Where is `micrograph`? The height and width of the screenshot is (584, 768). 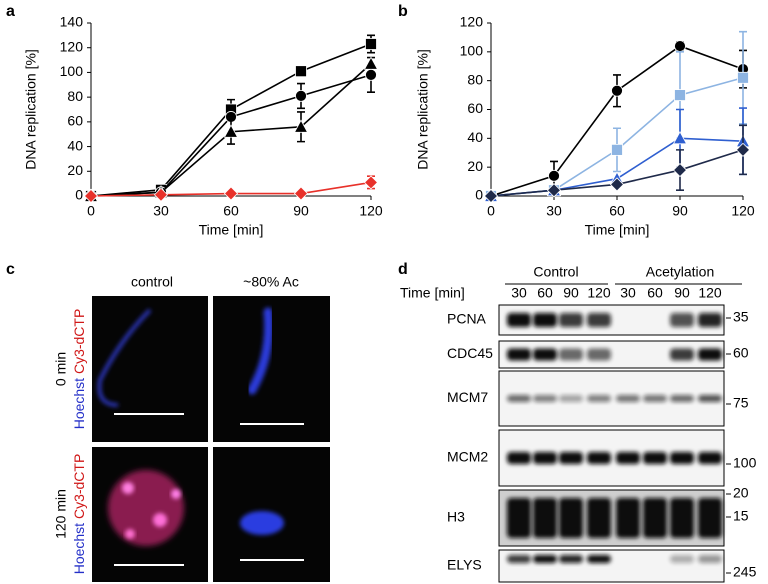 micrograph is located at coordinates (150, 369).